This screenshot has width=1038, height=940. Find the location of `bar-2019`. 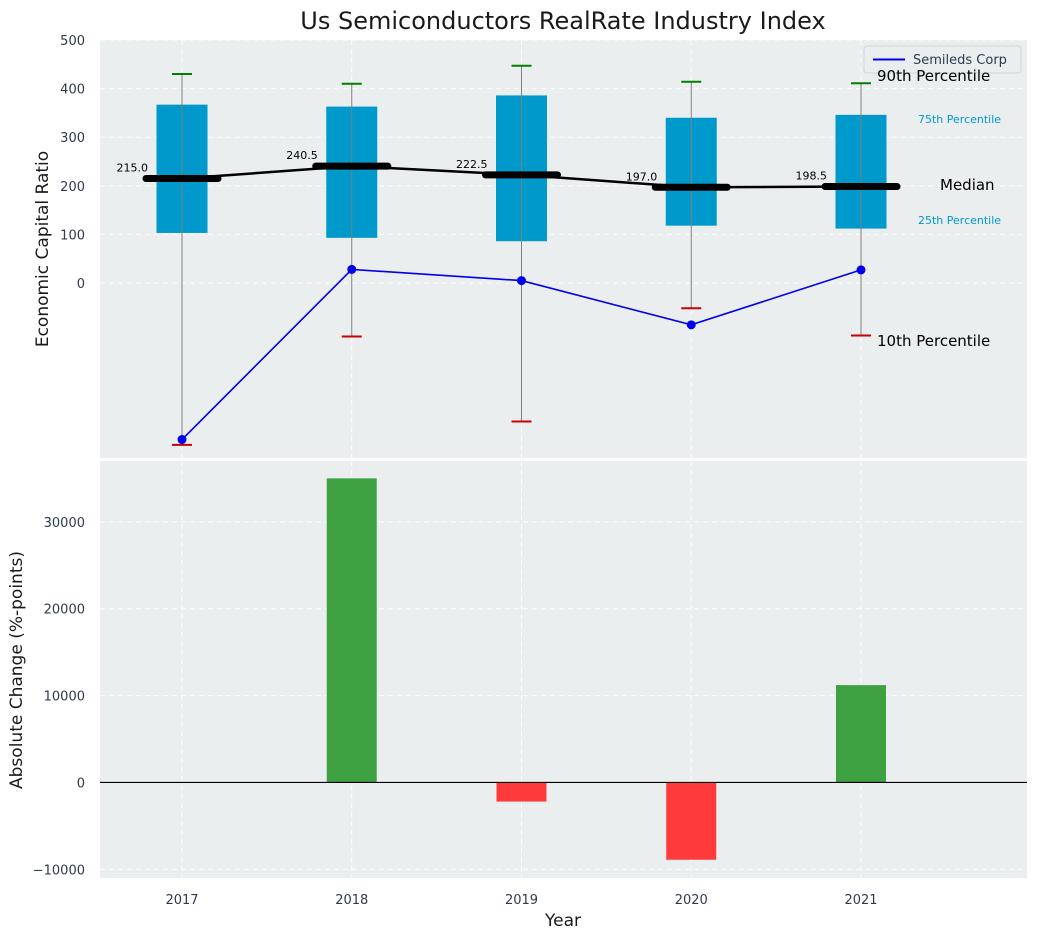

bar-2019 is located at coordinates (521, 792).